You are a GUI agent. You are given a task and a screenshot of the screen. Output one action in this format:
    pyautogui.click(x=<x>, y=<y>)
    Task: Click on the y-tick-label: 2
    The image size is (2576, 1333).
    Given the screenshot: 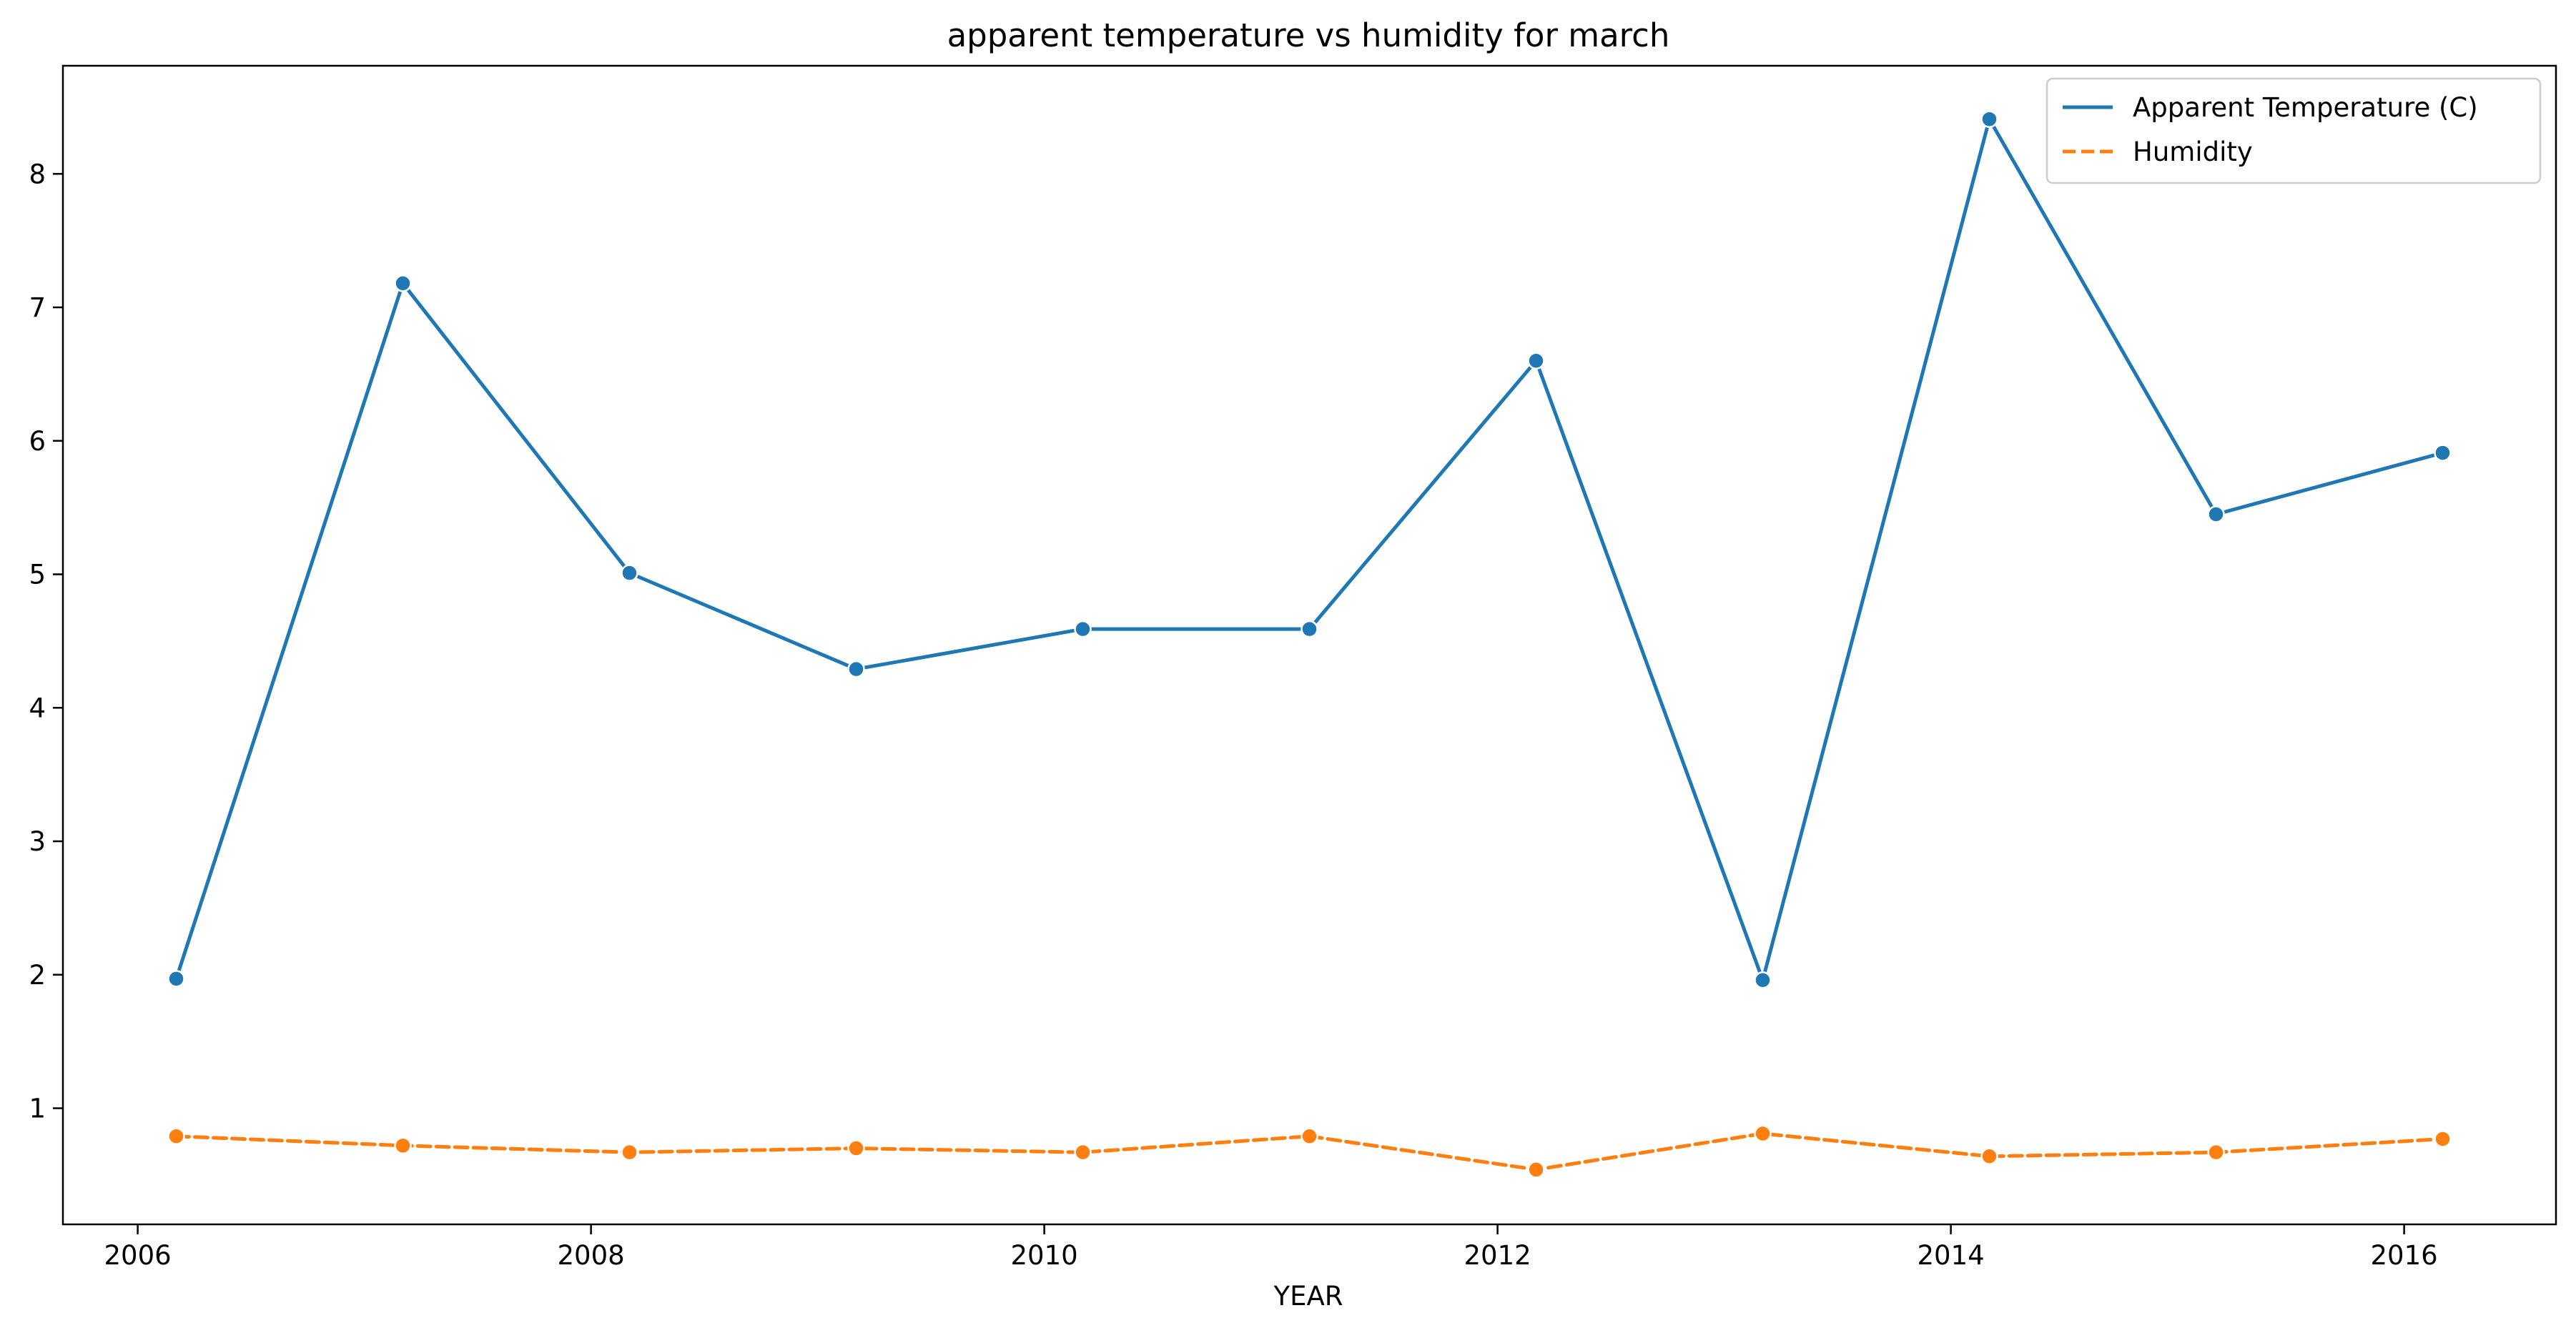 What is the action you would take?
    pyautogui.click(x=37, y=975)
    